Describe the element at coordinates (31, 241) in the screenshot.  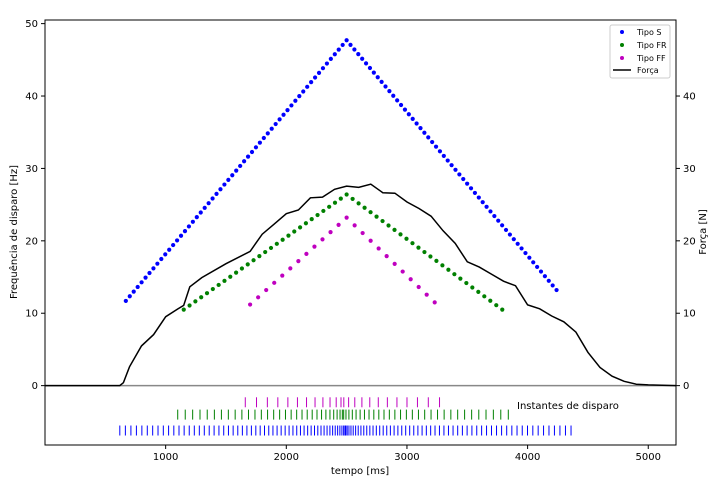
I see `y-tick-label-left: 20` at that location.